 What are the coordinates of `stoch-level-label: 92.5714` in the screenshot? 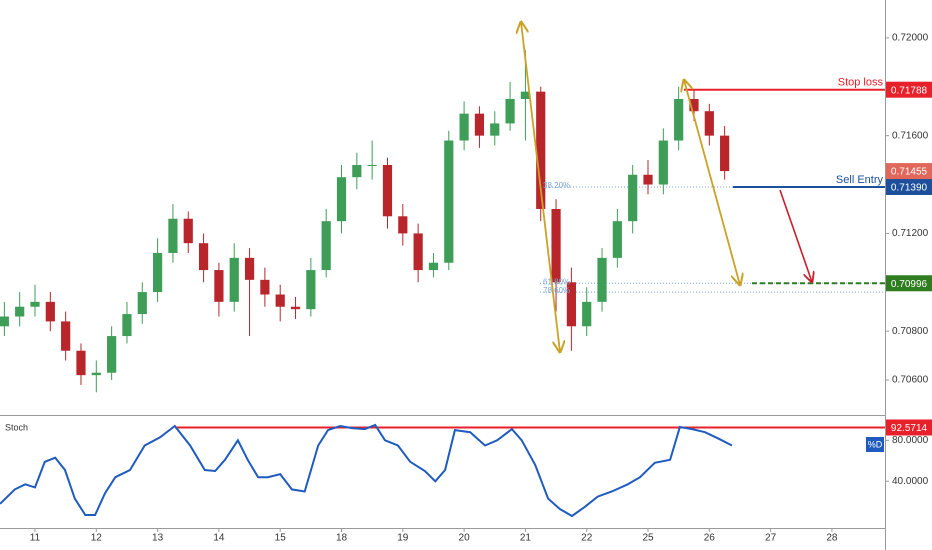 It's located at (909, 428).